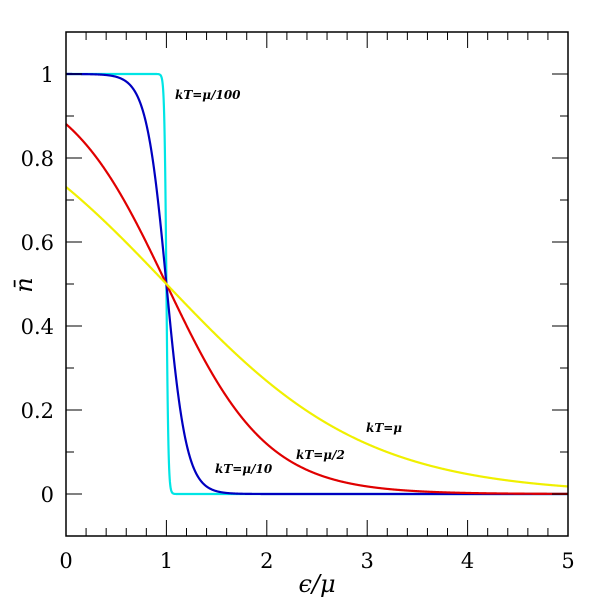  Describe the element at coordinates (384, 428) in the screenshot. I see `annotation-kt-mu: kT=μ` at that location.